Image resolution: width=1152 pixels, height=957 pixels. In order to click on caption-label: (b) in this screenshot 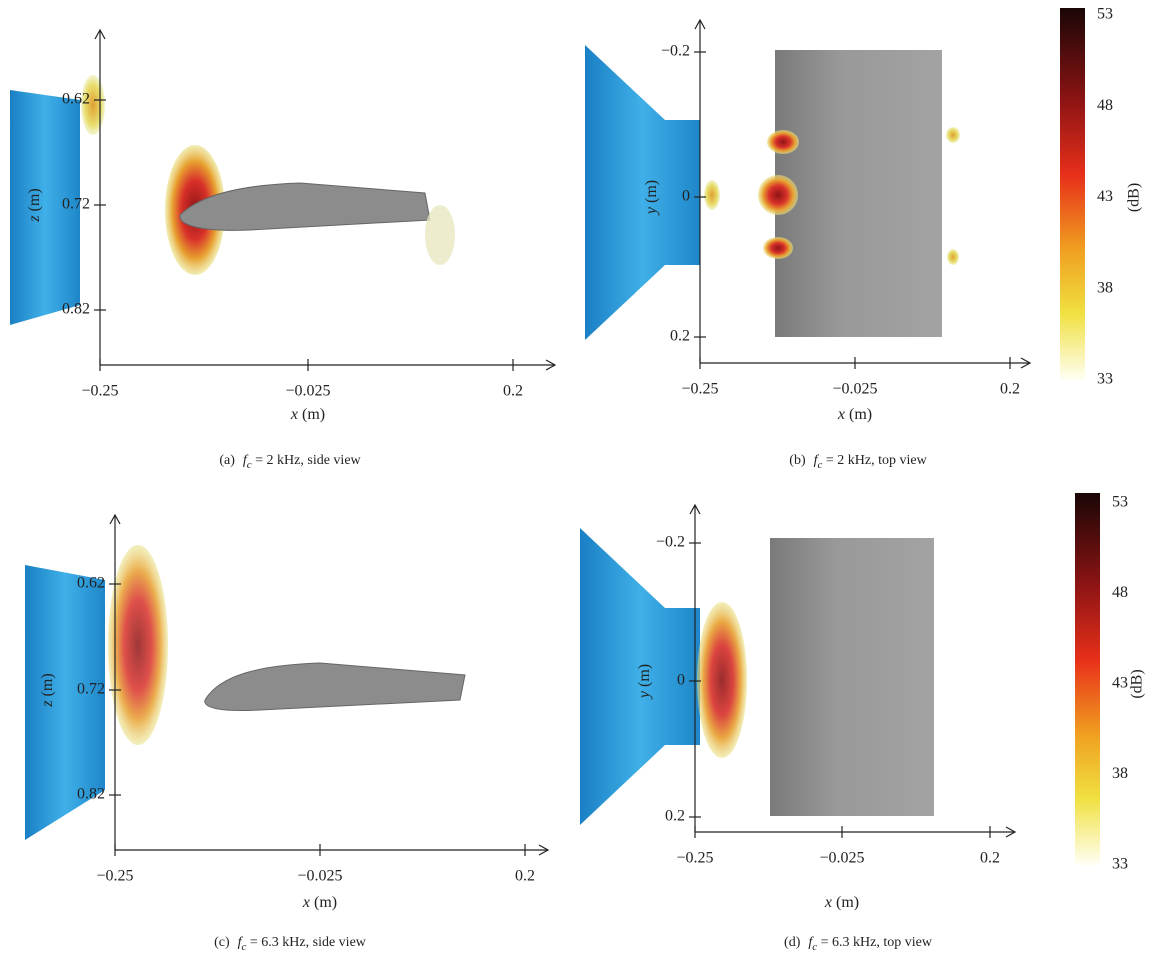, I will do `click(797, 460)`.